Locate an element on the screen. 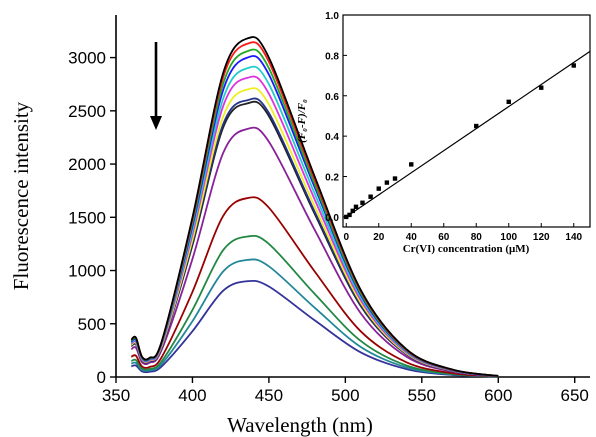  inset-y-tick-label: 0.2 is located at coordinates (332, 178).